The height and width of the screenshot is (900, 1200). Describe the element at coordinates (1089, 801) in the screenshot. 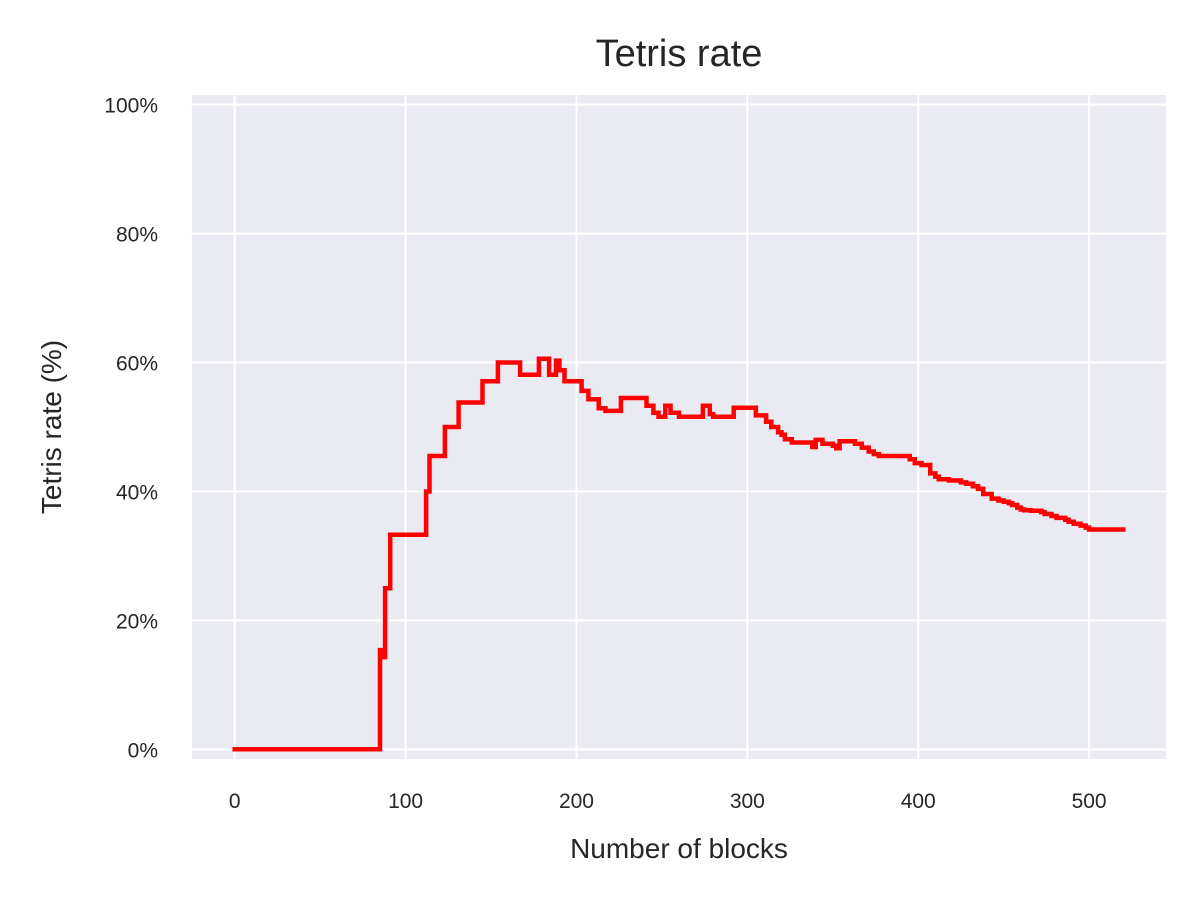

I see `x-tick-label: 500` at that location.